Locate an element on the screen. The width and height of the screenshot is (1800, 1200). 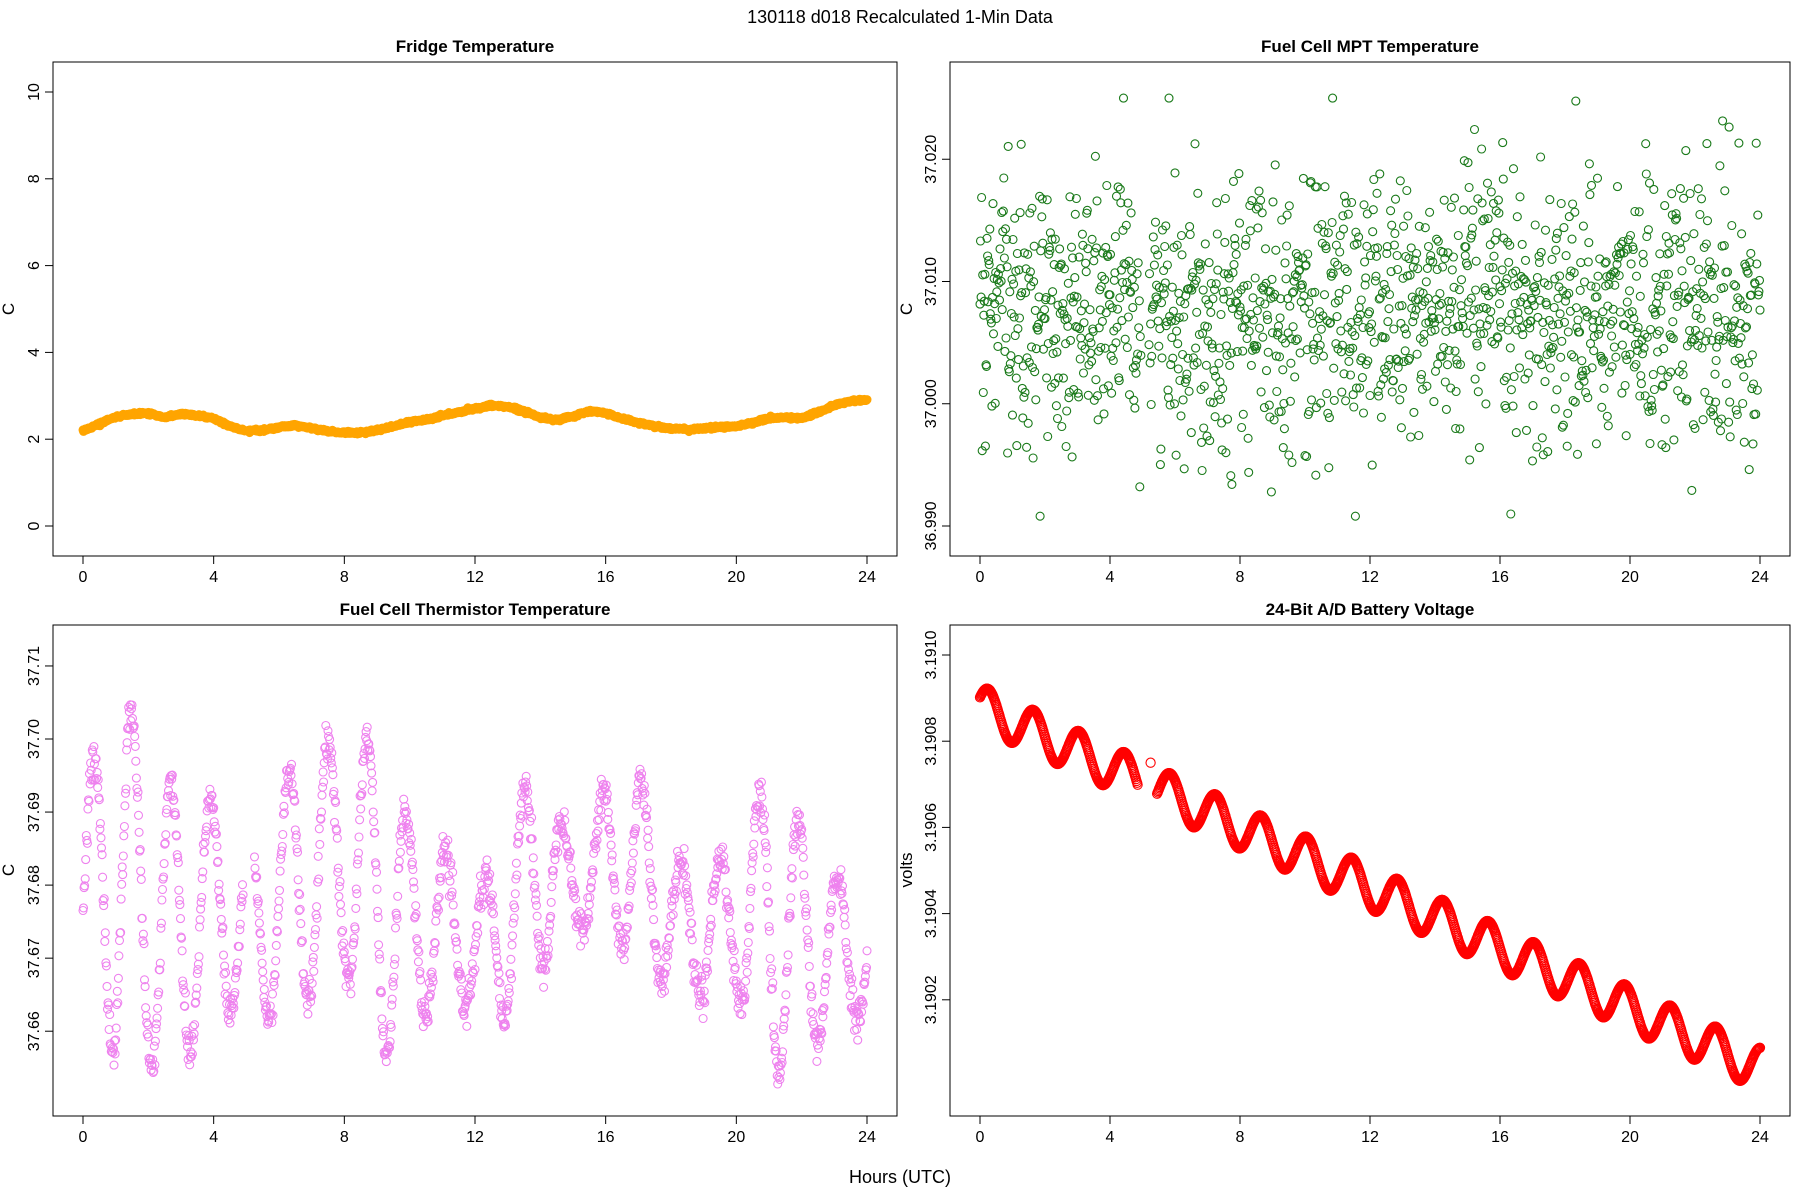
y-tick-label: 37.66 is located at coordinates (34, 1031).